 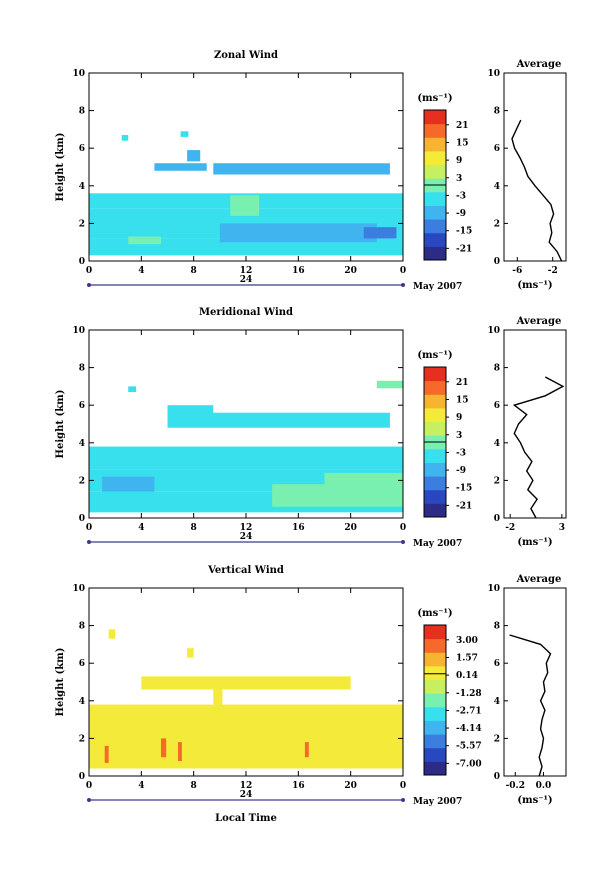 I want to click on month-label: May 2007, so click(x=437, y=287).